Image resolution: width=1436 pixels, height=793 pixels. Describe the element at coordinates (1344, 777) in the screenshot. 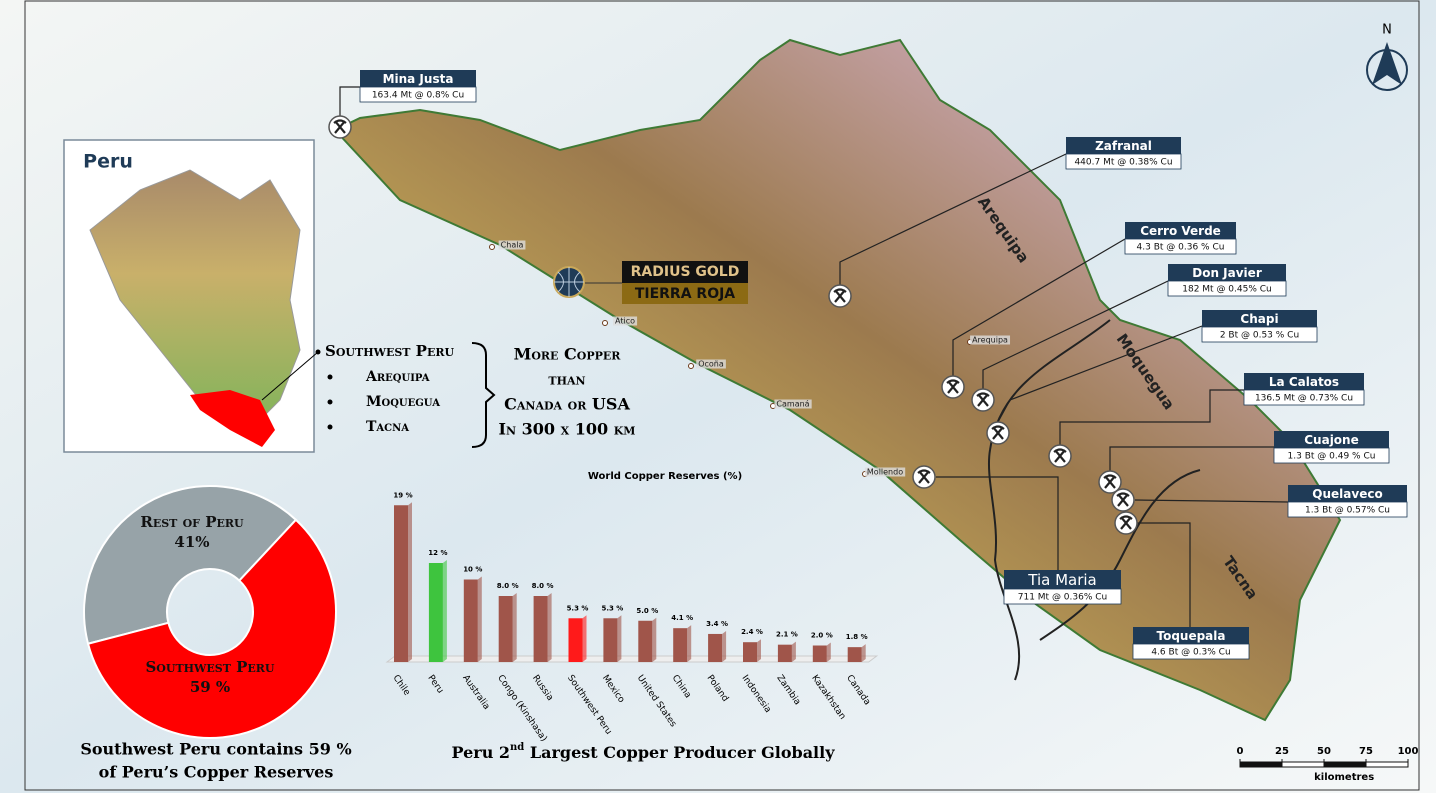

I see `scale-unit: kilometres` at that location.